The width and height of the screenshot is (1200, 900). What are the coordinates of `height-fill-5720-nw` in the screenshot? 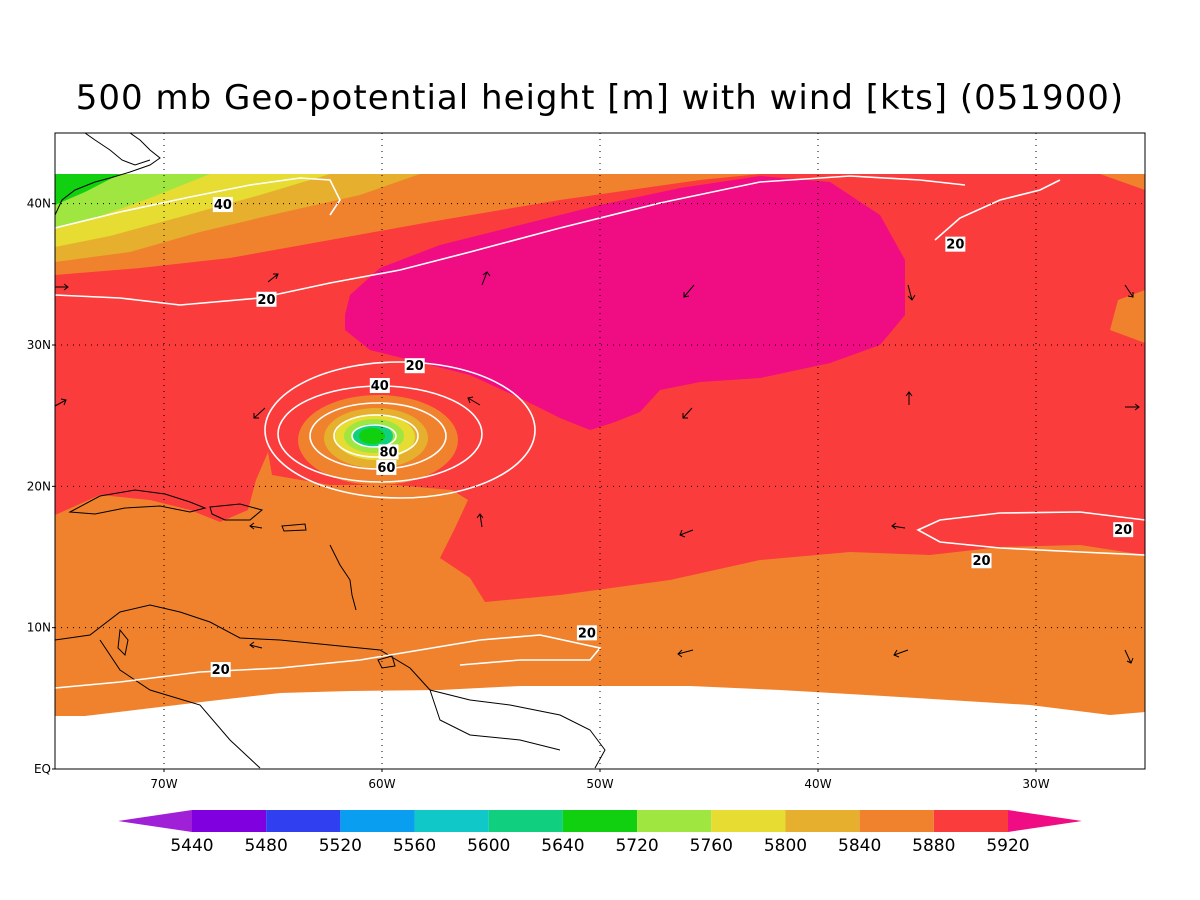 It's located at (87, 189).